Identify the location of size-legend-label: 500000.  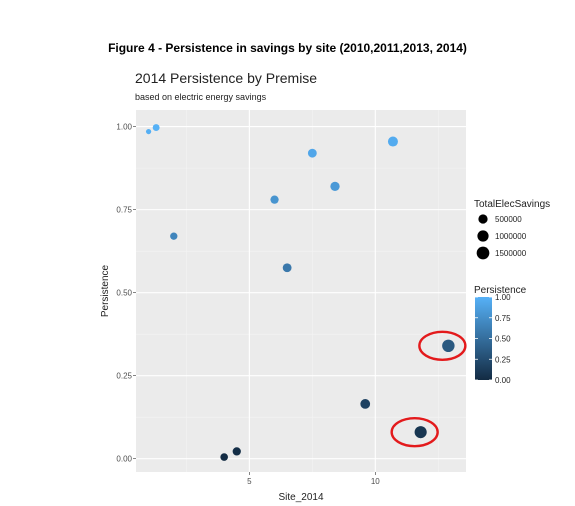
(508, 219).